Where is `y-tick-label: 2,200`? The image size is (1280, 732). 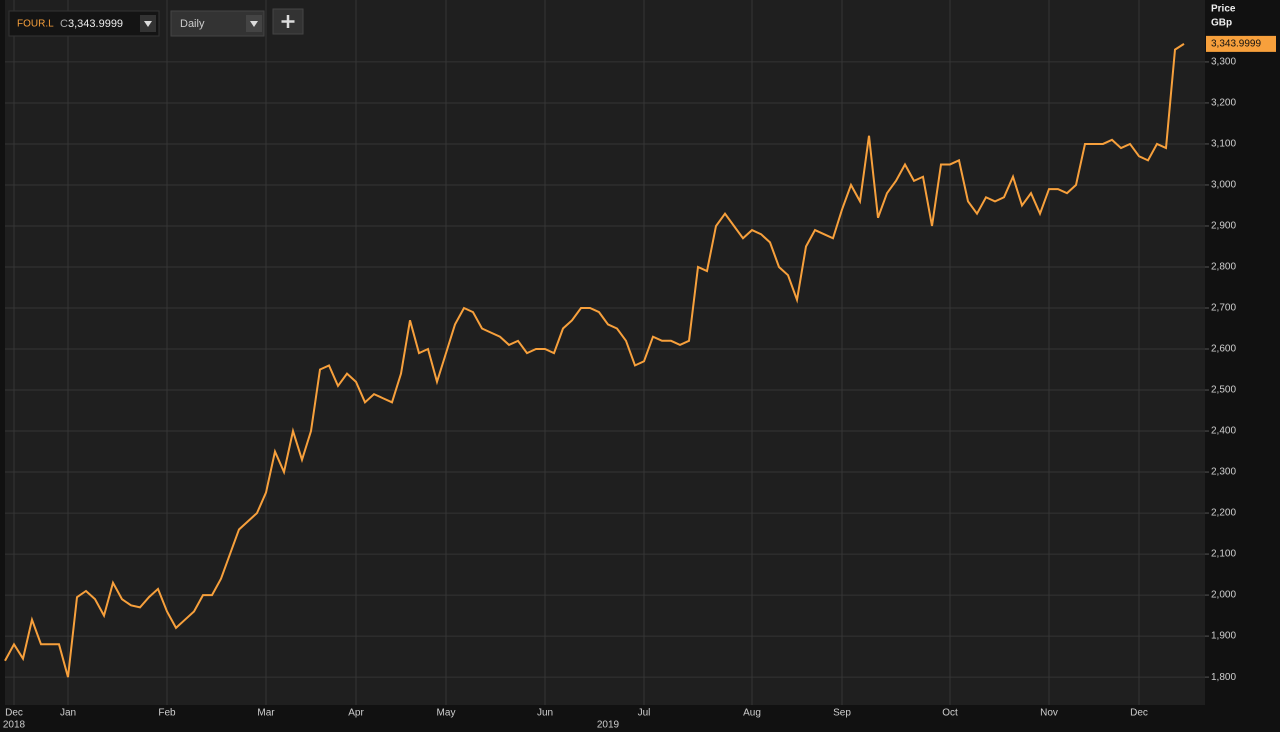 y-tick-label: 2,200 is located at coordinates (1223, 513).